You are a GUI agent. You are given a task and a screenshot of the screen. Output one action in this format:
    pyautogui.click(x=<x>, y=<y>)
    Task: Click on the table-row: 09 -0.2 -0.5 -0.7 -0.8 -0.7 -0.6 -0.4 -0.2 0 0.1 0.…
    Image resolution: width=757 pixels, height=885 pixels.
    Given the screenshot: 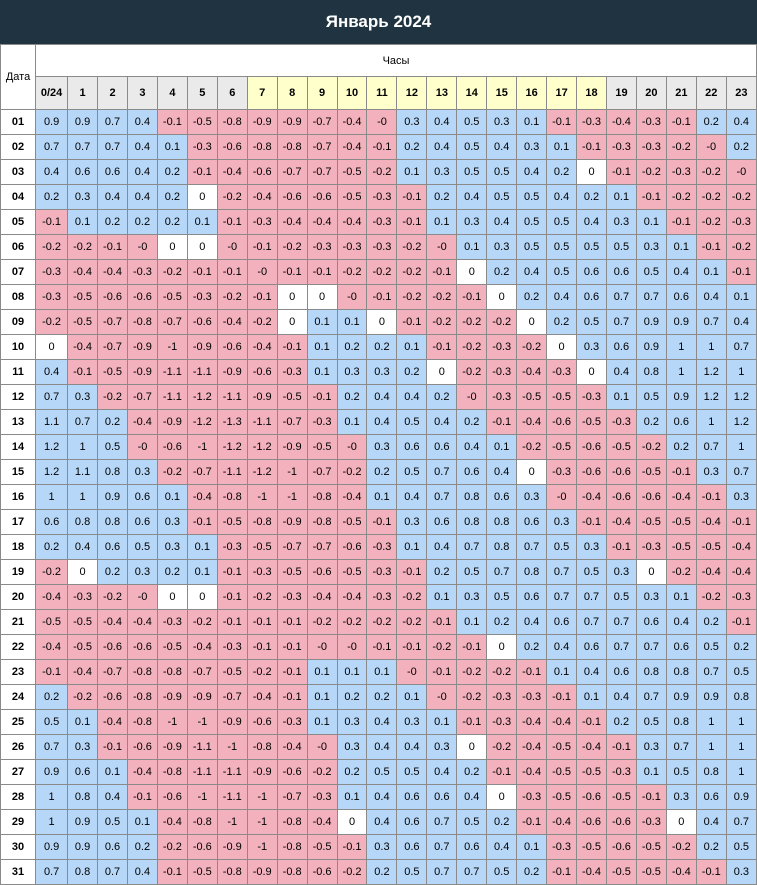 What is the action you would take?
    pyautogui.click(x=378, y=322)
    